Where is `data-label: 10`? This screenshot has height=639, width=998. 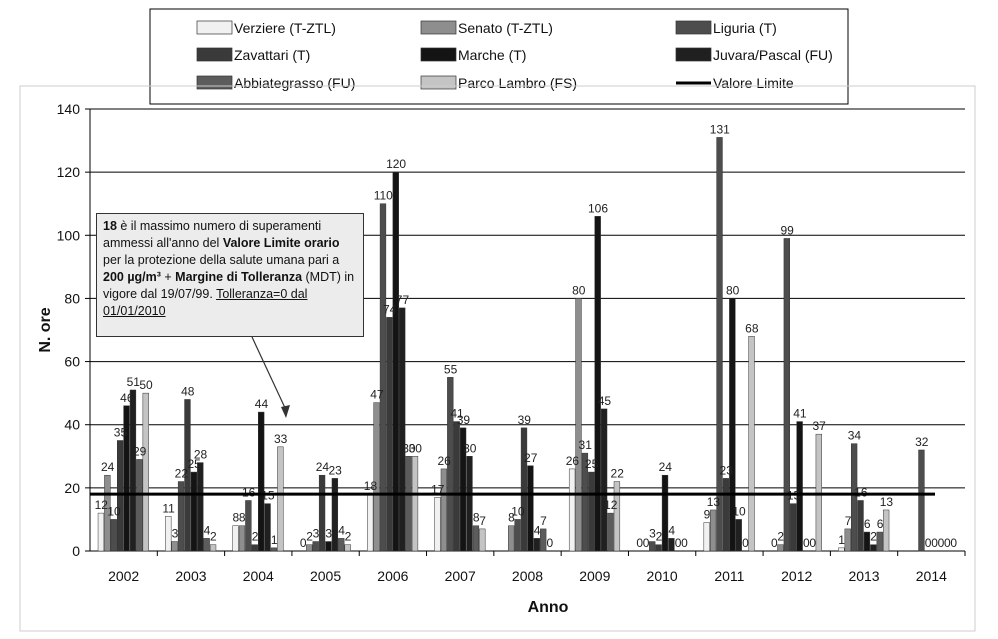 data-label: 10 is located at coordinates (518, 511).